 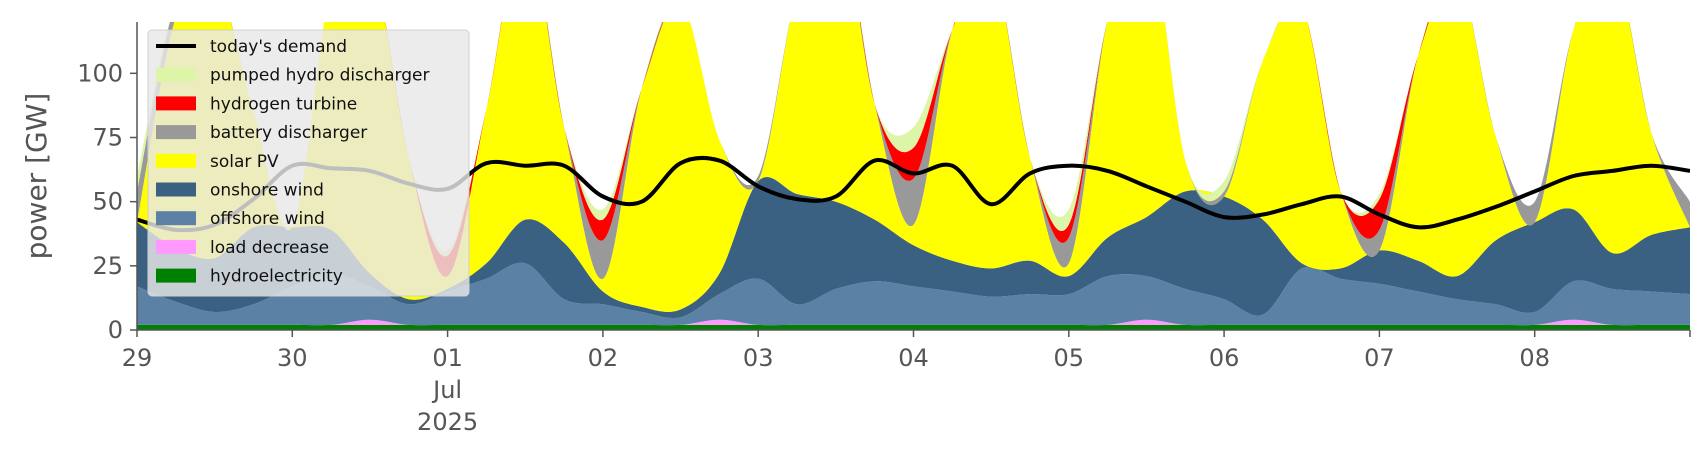 What do you see at coordinates (176, 103) in the screenshot?
I see `legend-swatch-hydrogen-turbine` at bounding box center [176, 103].